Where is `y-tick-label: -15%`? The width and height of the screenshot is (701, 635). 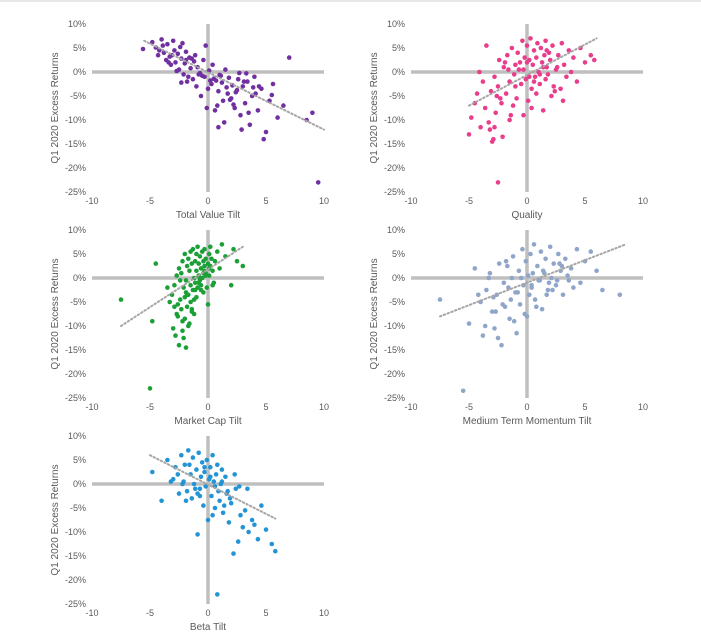
y-tick-label: -15% is located at coordinates (394, 144).